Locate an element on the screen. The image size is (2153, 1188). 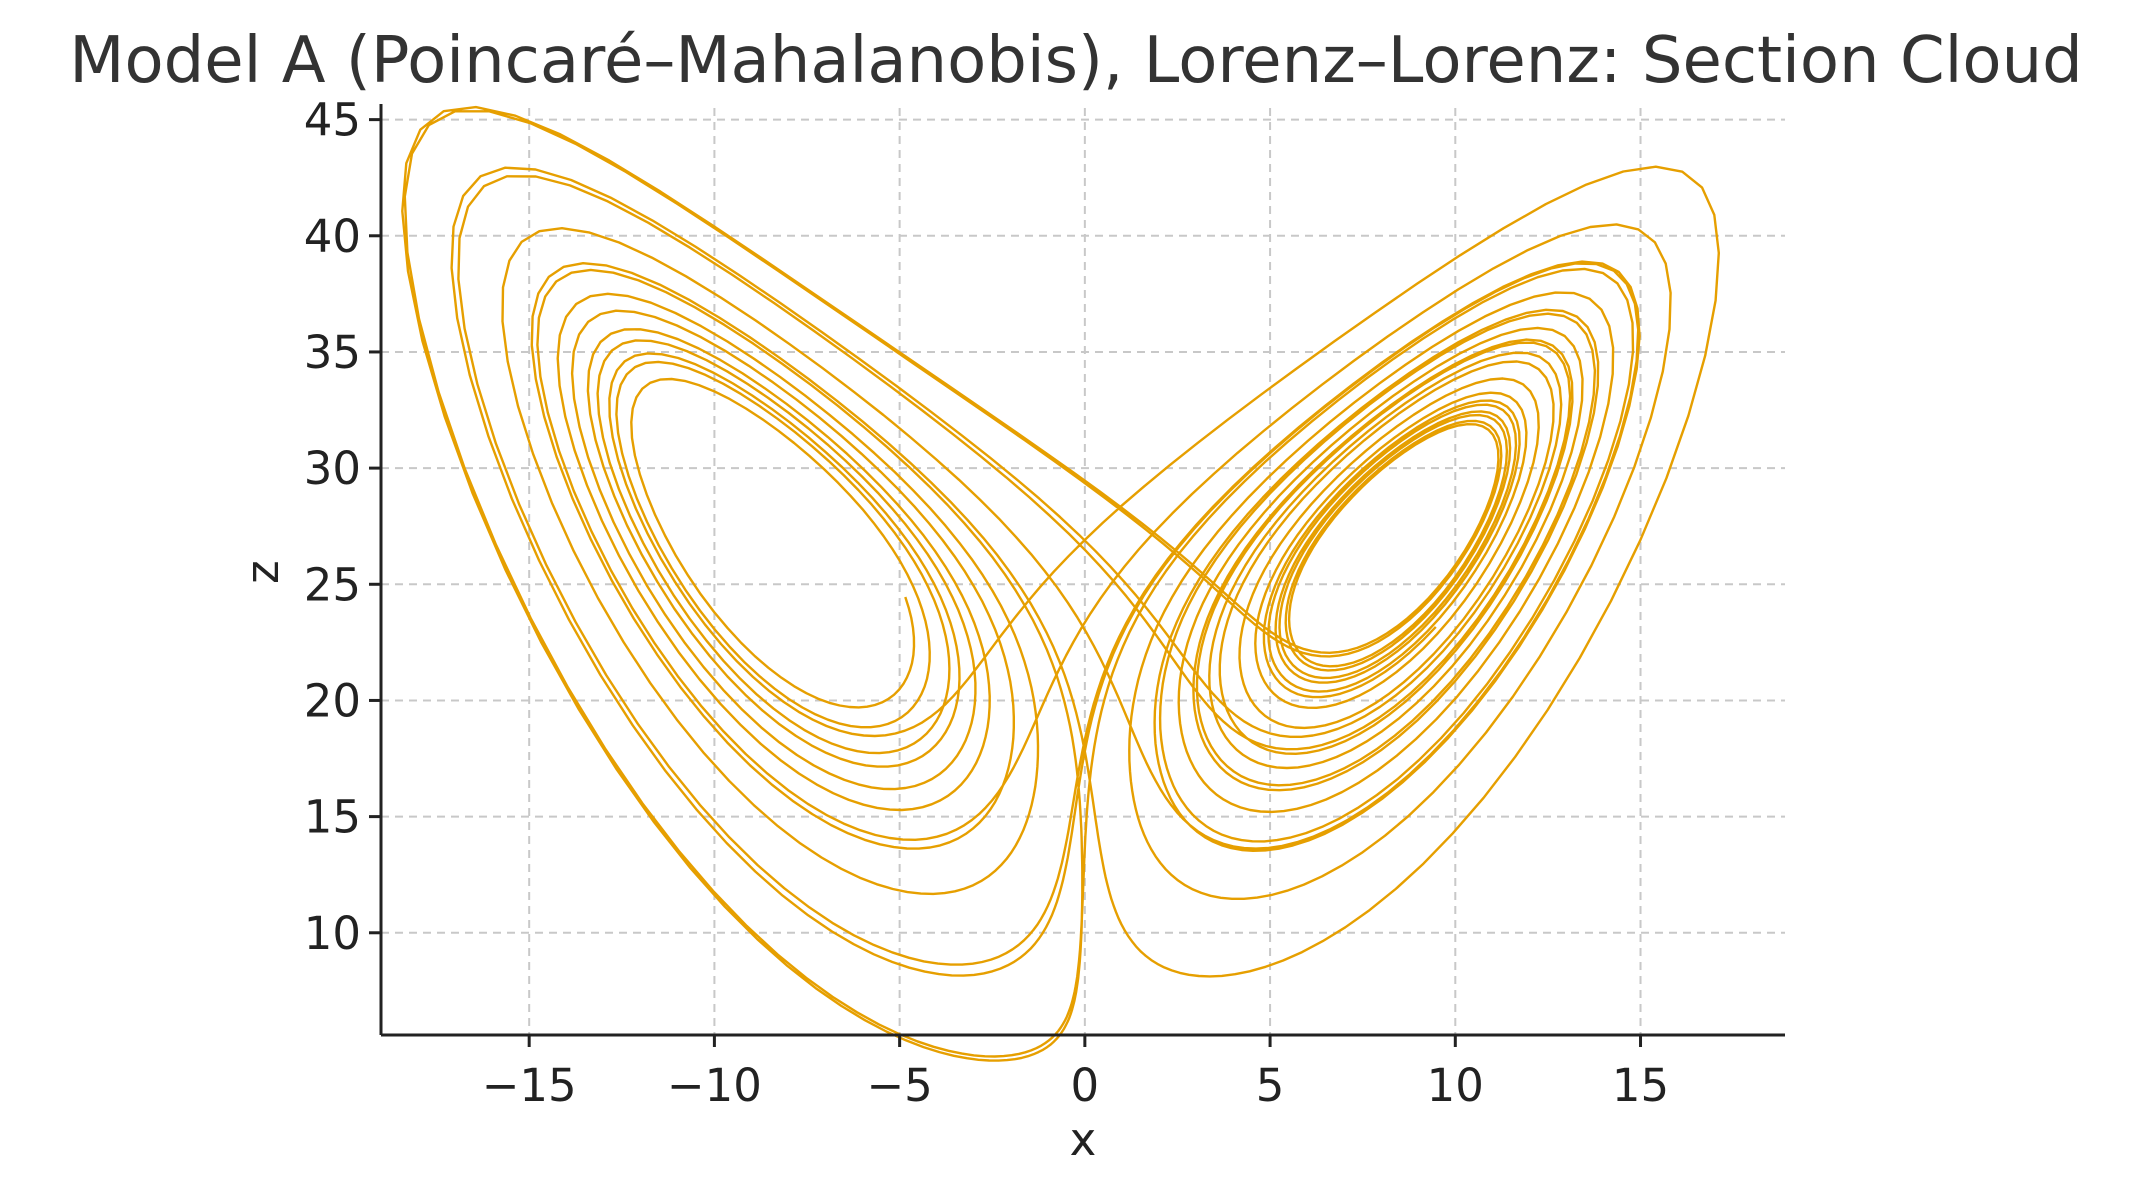
x-tick-label: −15 is located at coordinates (529, 1085).